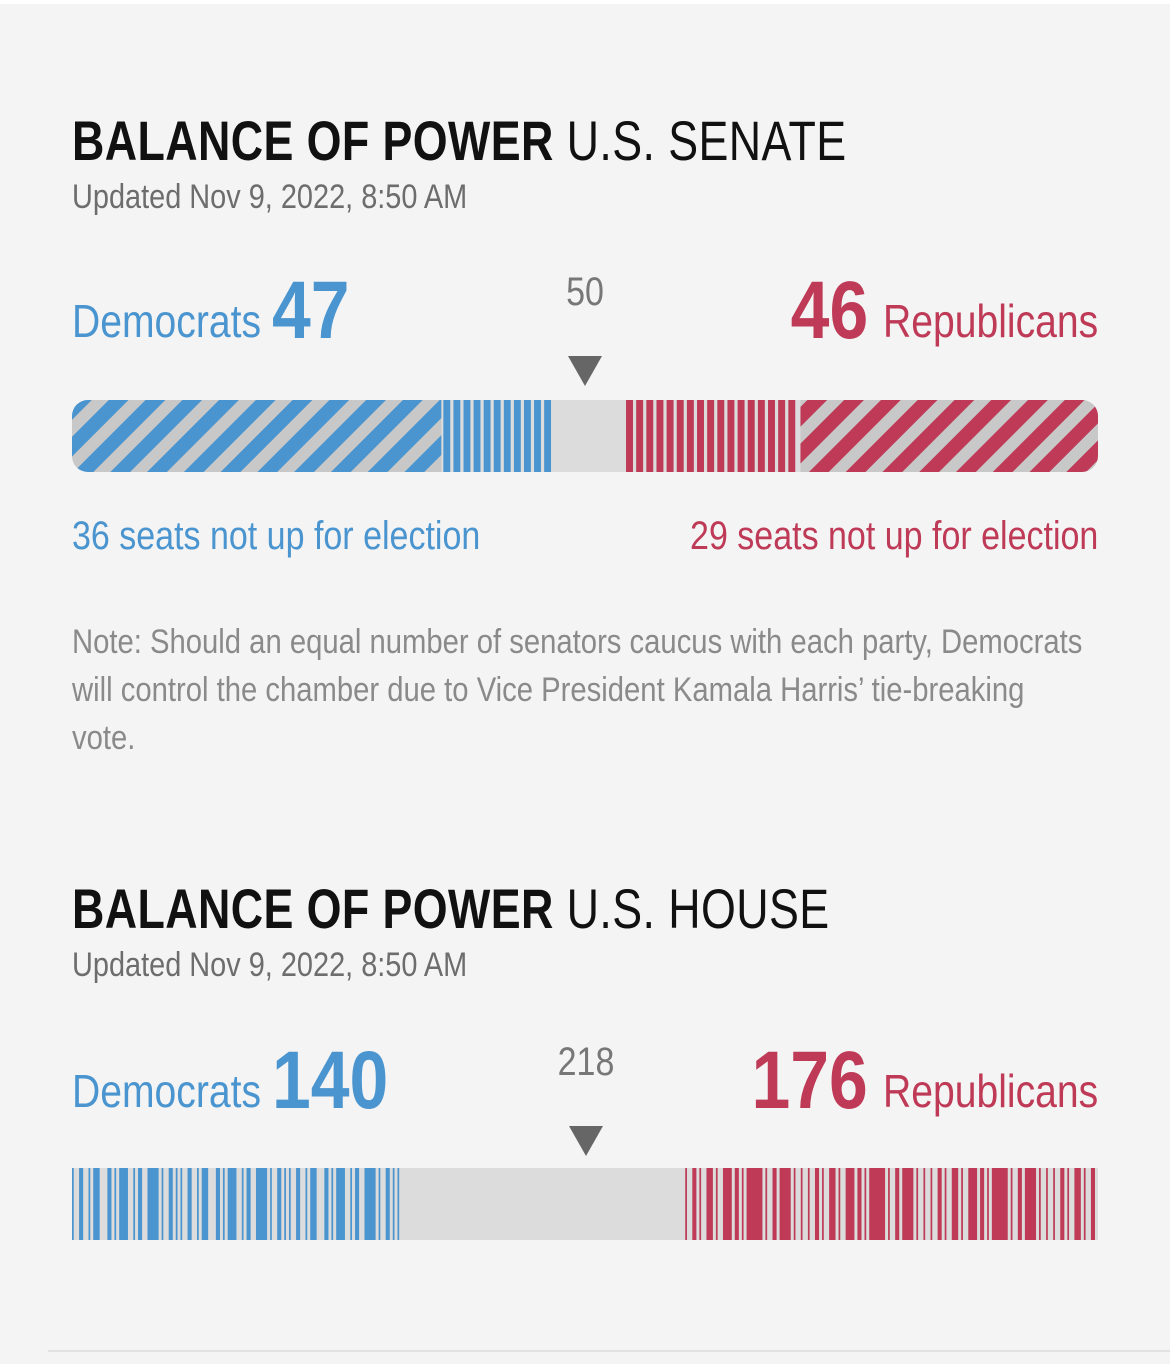 This screenshot has height=1364, width=1170. What do you see at coordinates (585, 1204) in the screenshot?
I see `house-undecided-segment` at bounding box center [585, 1204].